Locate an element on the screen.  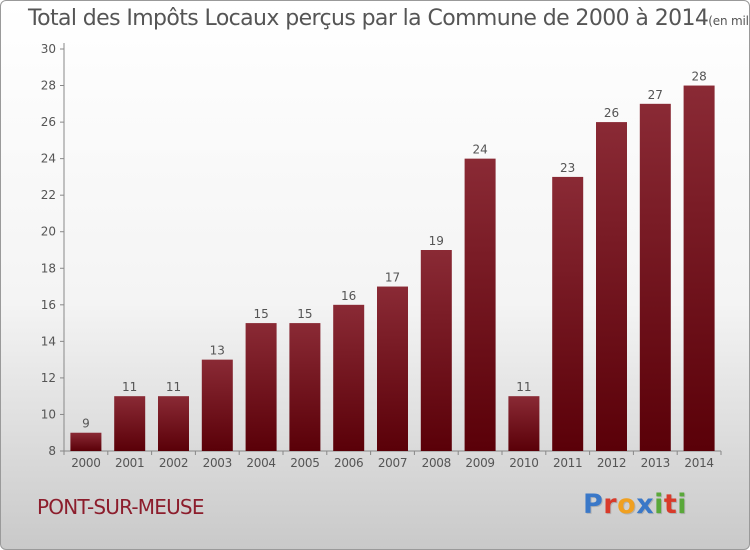
y-tick-label: 10 is located at coordinates (48, 414).